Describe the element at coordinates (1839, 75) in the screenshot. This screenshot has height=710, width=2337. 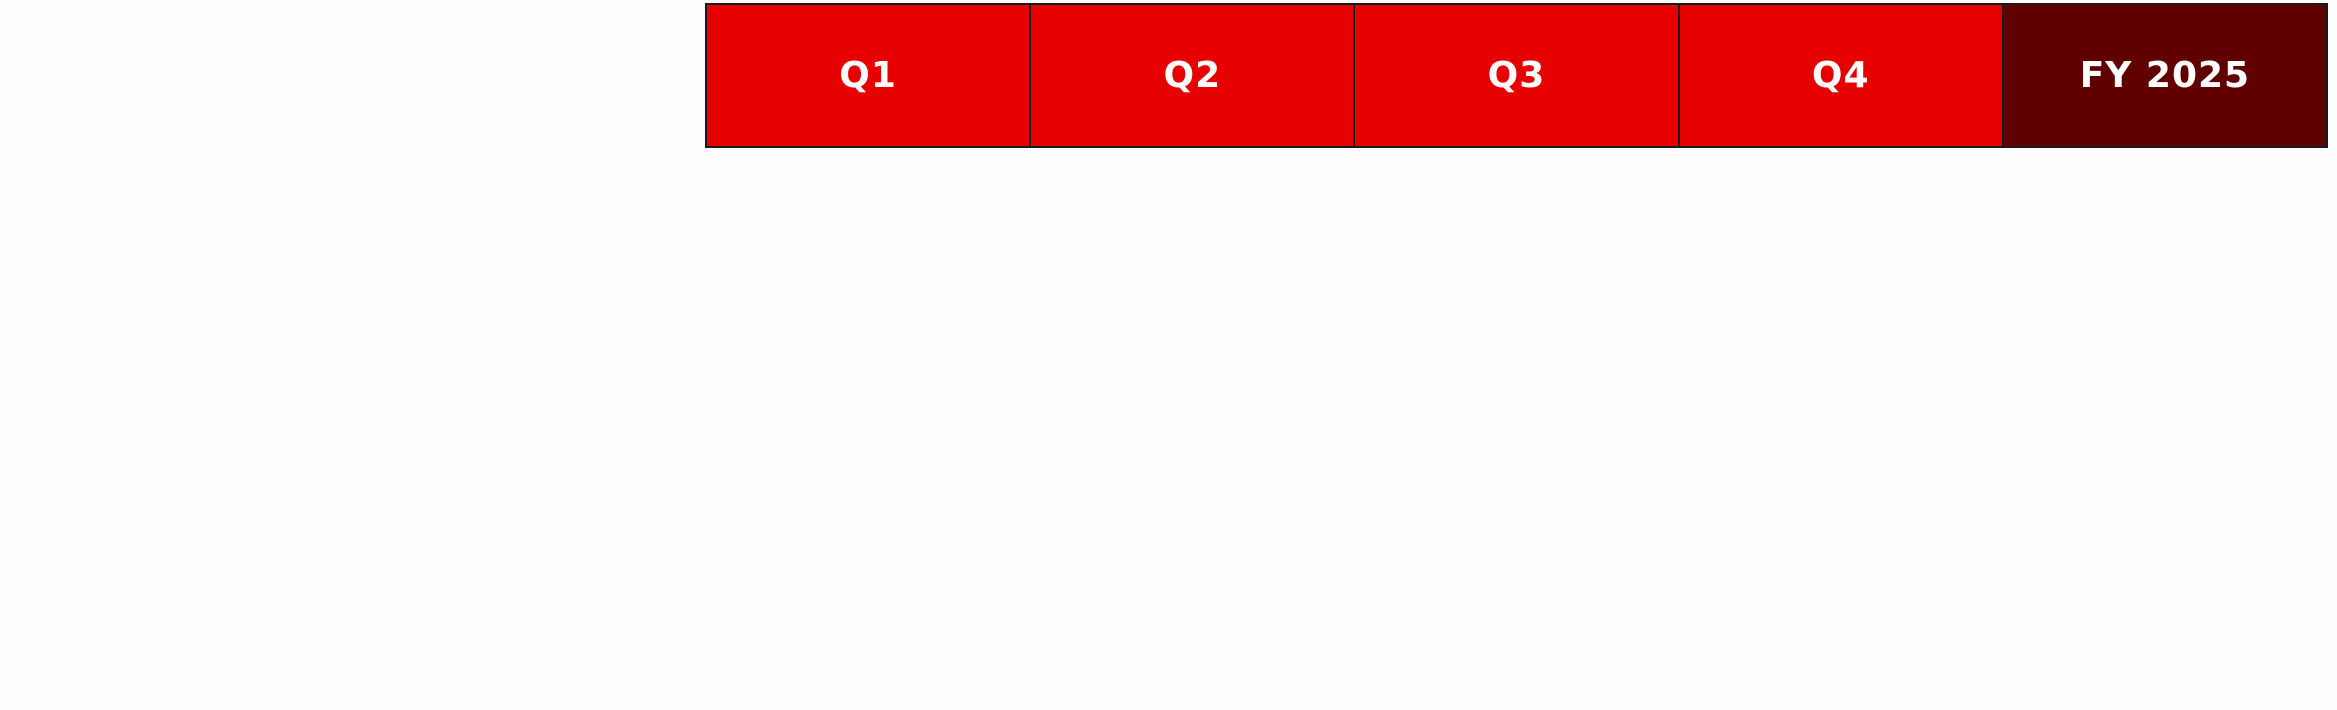
I see `header-cell: Q4` at that location.